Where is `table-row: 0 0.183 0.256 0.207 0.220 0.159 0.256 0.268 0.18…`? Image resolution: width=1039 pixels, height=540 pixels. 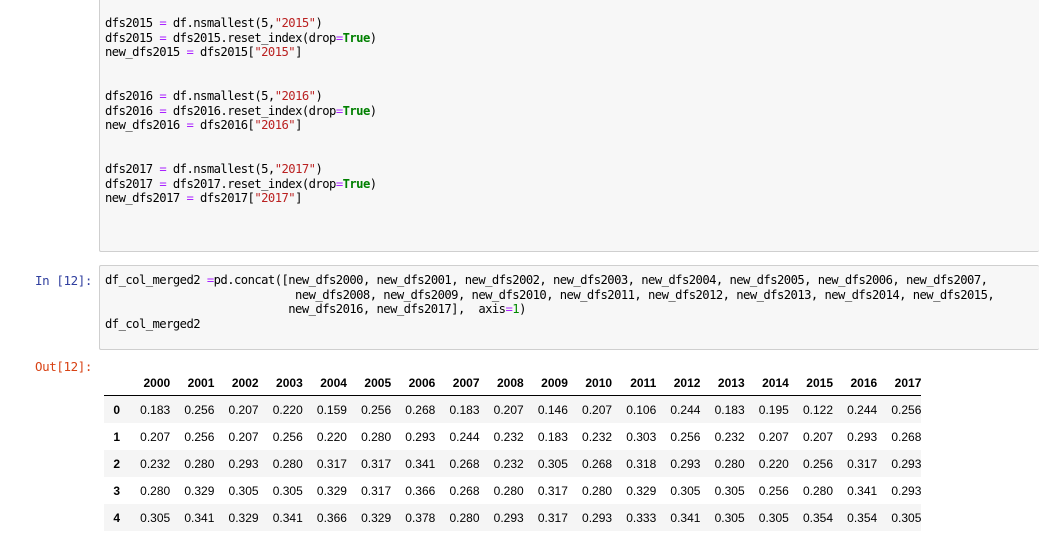
table-row: 0 0.183 0.256 0.207 0.220 0.159 0.256 0.268 0.18… is located at coordinates (513, 409).